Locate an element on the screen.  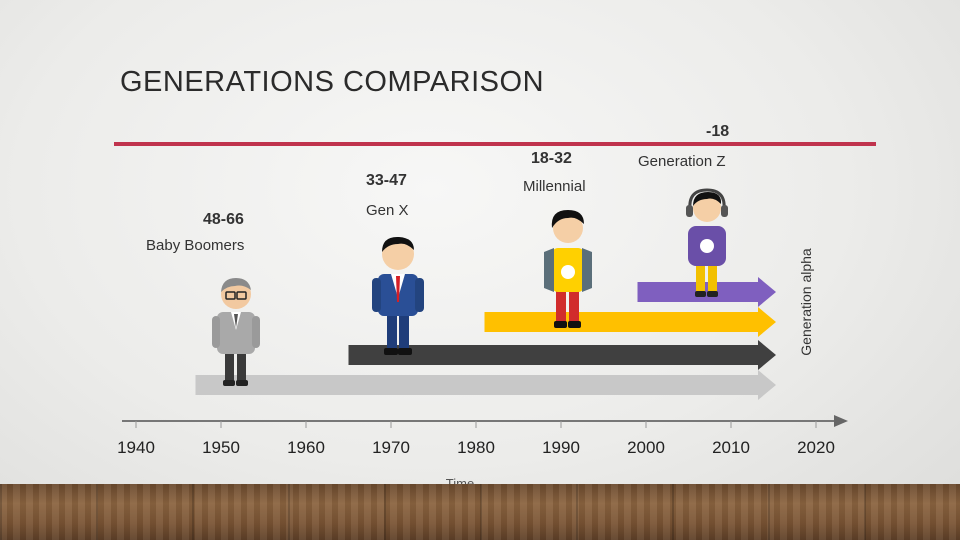
year-label: 2010 is located at coordinates (731, 447).